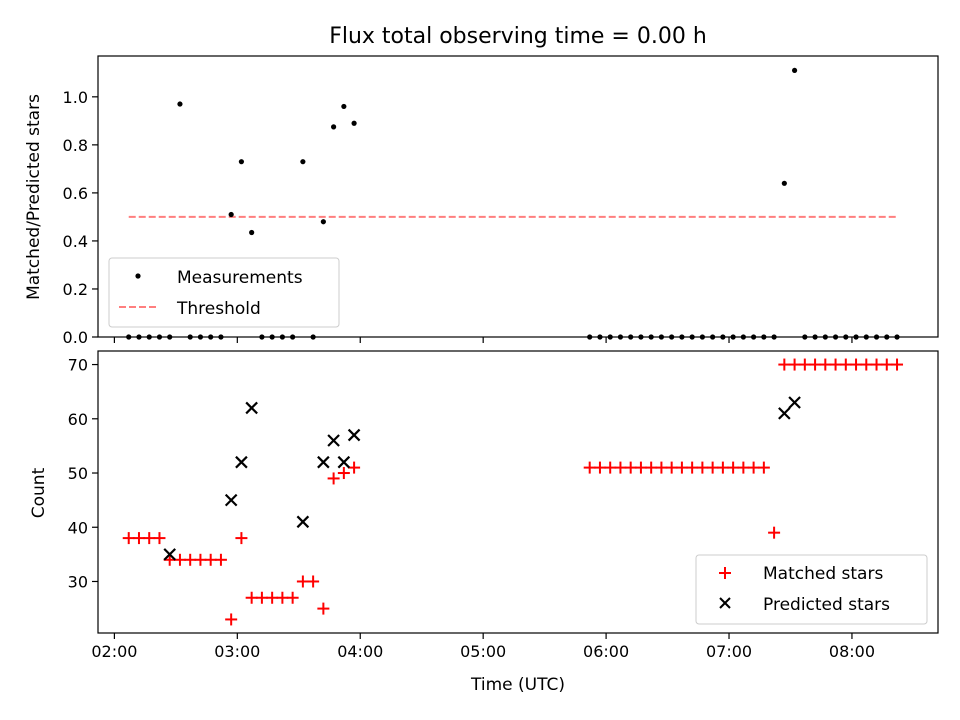  What do you see at coordinates (75, 241) in the screenshot?
I see `ratio-y-tick-label: 0.4` at bounding box center [75, 241].